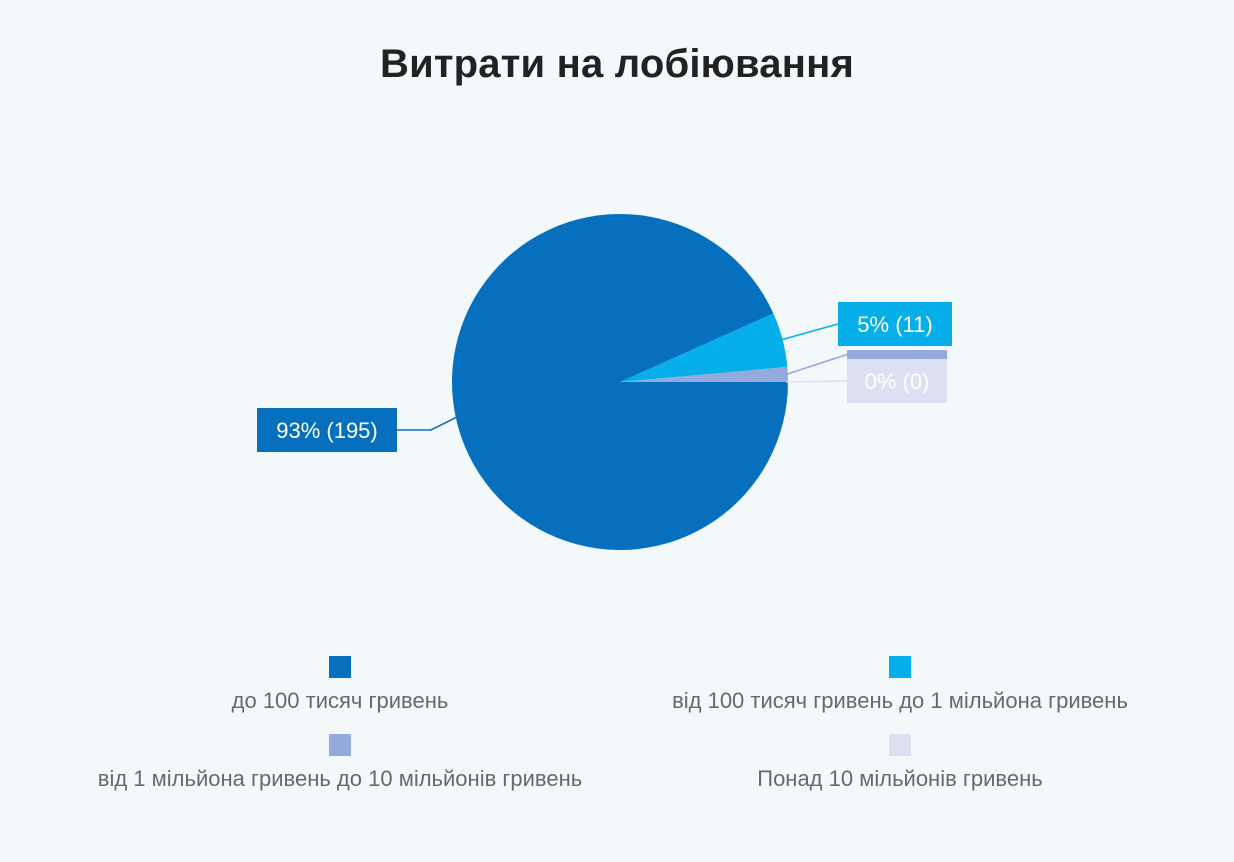  What do you see at coordinates (900, 763) in the screenshot?
I see `legend-item: Понад 10 мільйонів гривень` at bounding box center [900, 763].